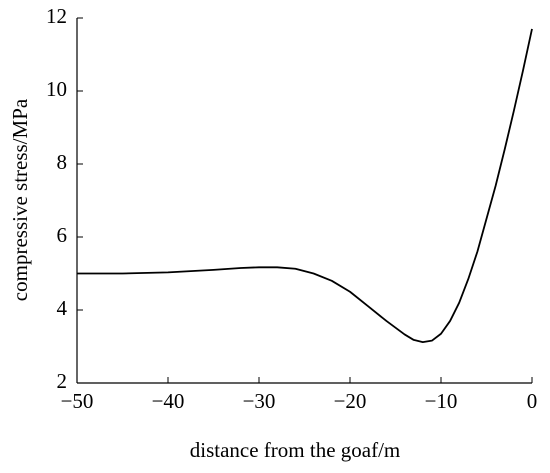 Image resolution: width=550 pixels, height=473 pixels. I want to click on x-tick-label: −50, so click(77, 401).